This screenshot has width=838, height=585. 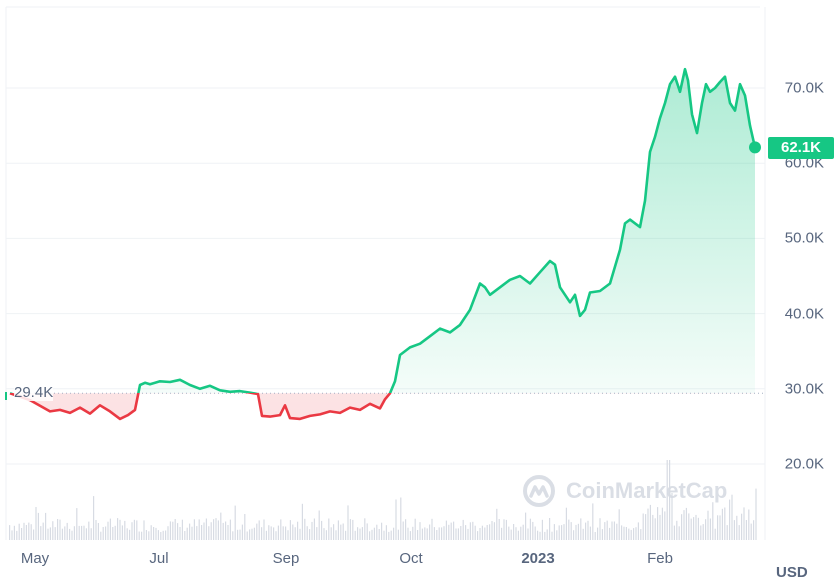 I want to click on volume-bars, so click(x=383, y=500).